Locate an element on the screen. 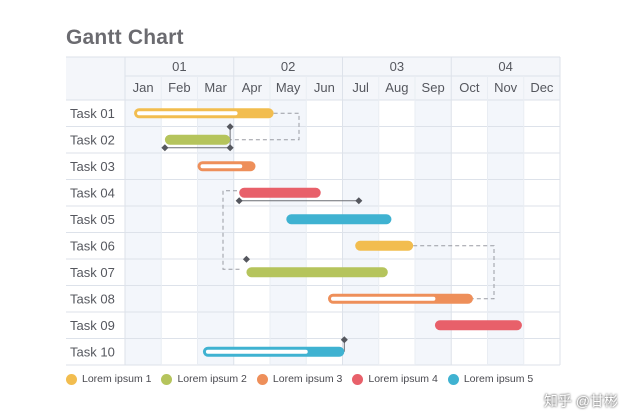  header-background is located at coordinates (313, 78).